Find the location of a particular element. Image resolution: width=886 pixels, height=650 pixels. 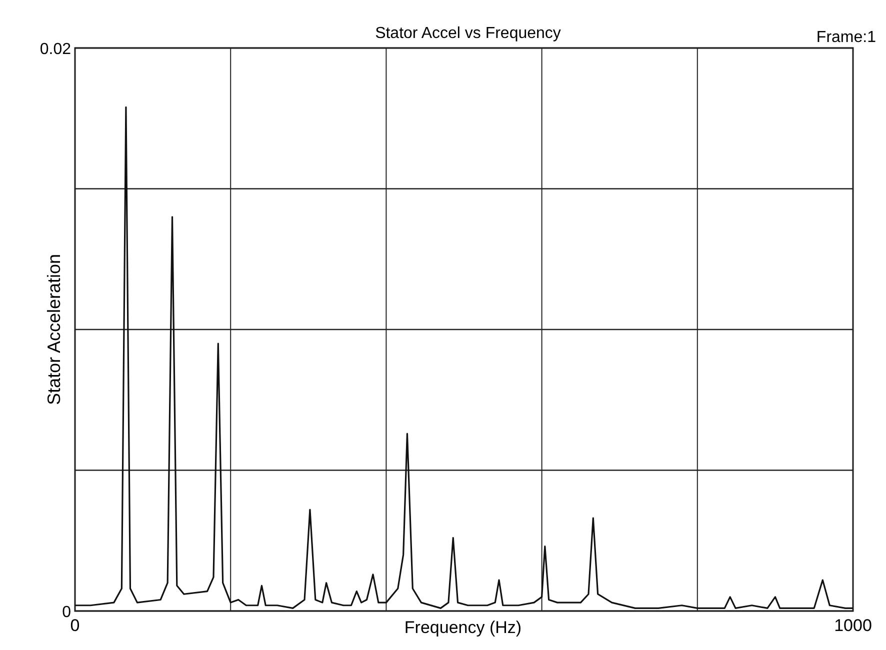

x-axis-title: Frequency (Hz) is located at coordinates (463, 627).